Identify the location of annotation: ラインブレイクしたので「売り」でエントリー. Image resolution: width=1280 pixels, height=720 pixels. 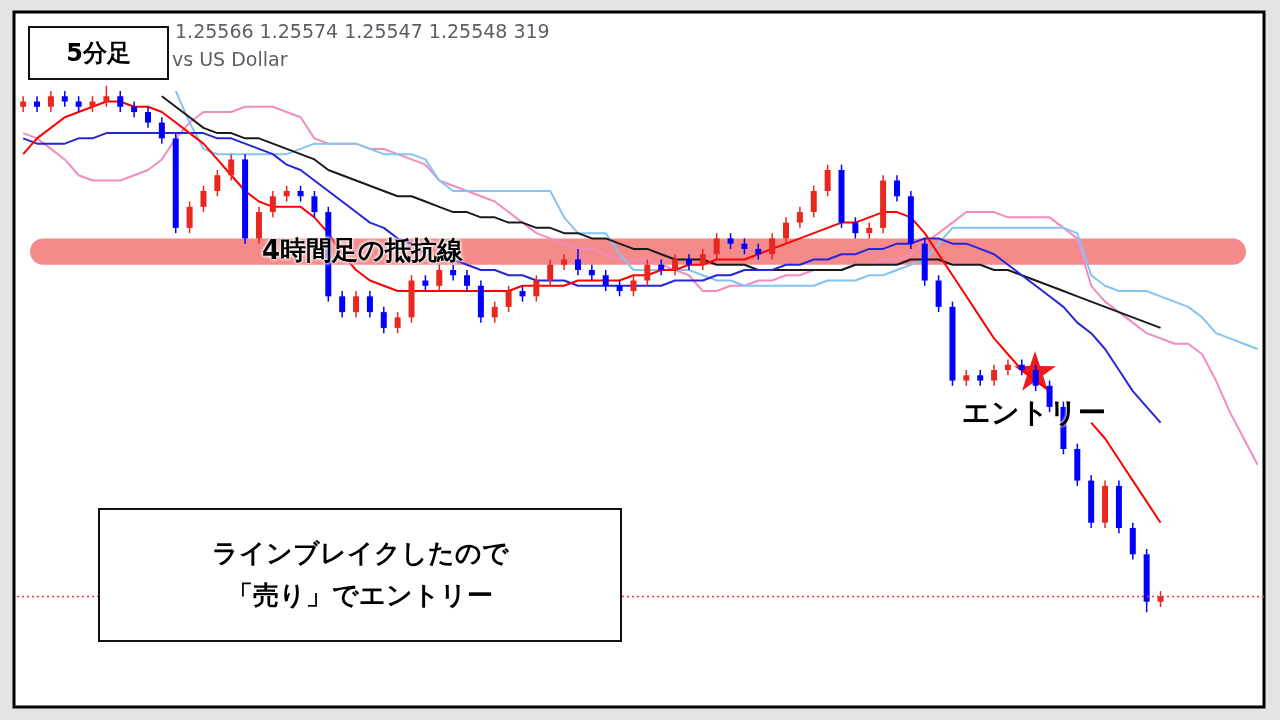
(360, 574).